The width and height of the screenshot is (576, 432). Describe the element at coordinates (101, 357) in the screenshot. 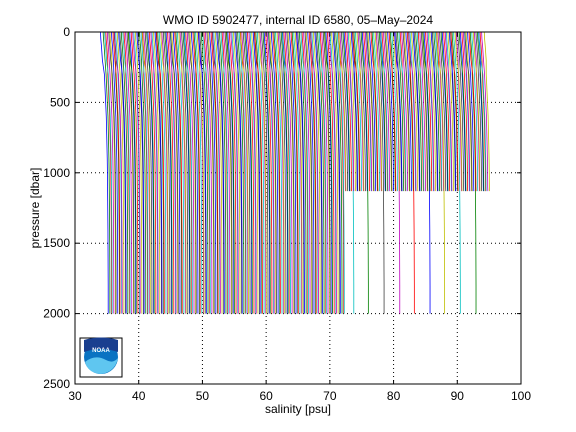

I see `noaa-logo-icon: NOAA` at that location.